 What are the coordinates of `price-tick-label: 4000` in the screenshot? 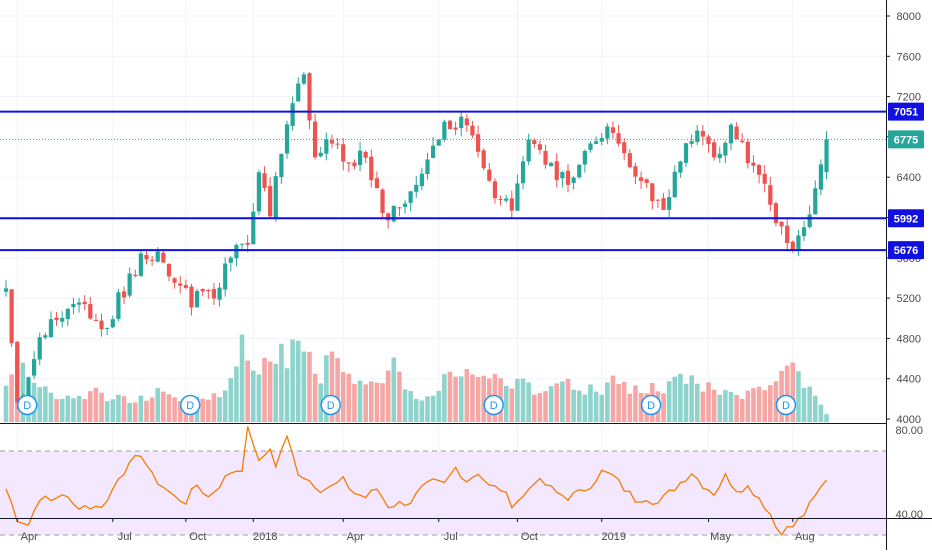 It's located at (909, 420).